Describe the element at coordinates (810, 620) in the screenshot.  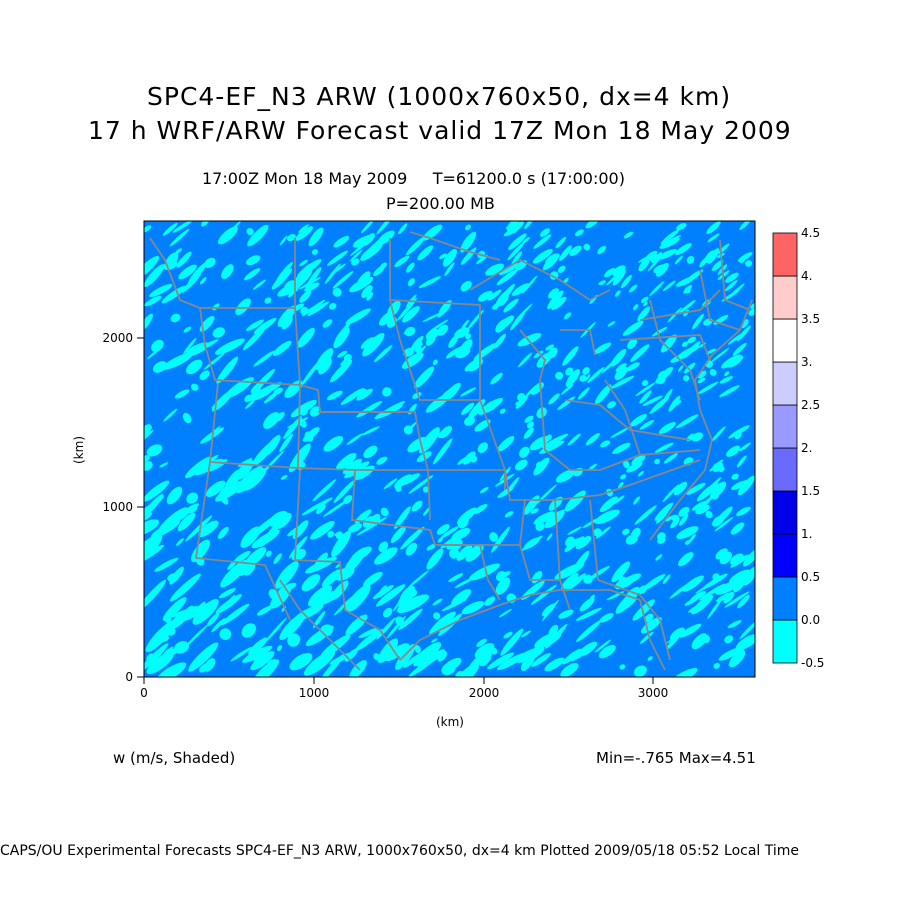
I see `colorbar-label: 0.0` at that location.